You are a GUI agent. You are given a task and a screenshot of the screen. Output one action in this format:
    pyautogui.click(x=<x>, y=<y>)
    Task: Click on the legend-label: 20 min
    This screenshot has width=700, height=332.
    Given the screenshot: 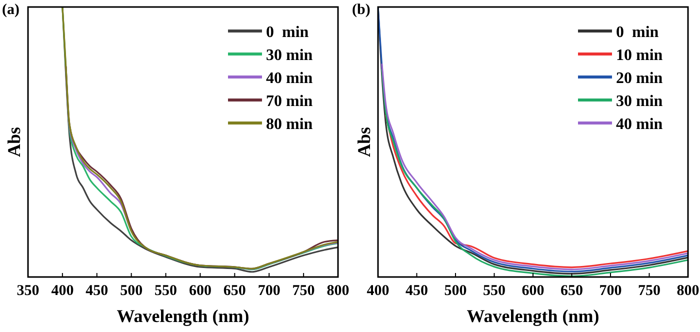 What is the action you would take?
    pyautogui.click(x=639, y=78)
    